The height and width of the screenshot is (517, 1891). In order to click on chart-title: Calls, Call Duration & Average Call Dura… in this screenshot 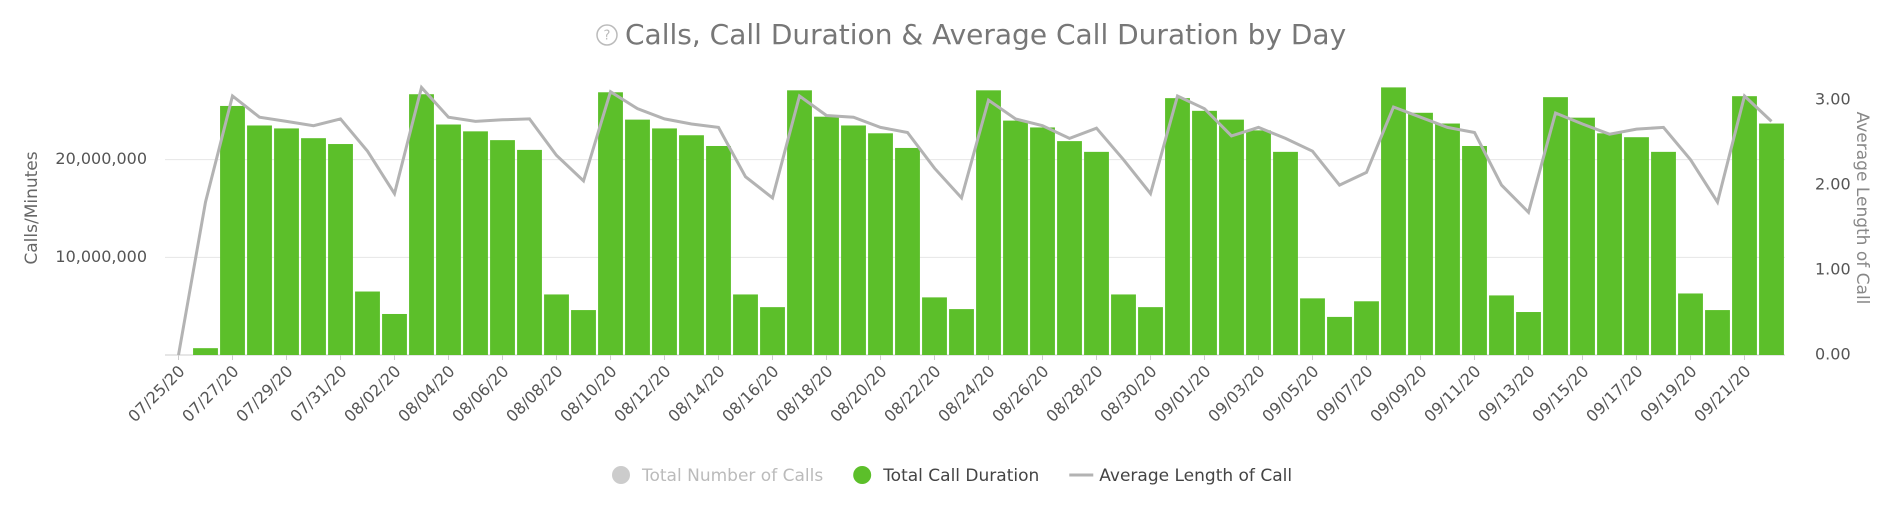, I will do `click(985, 34)`.